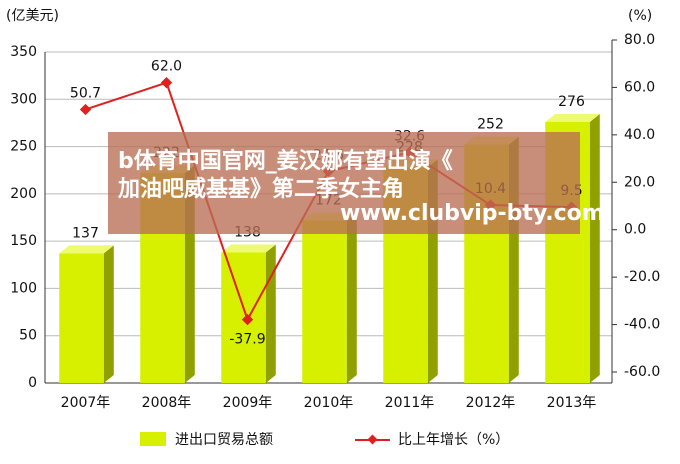  Describe the element at coordinates (285, 161) in the screenshot. I see `watermark-line: b体育中国官网_姜汉娜有望出演《` at that location.